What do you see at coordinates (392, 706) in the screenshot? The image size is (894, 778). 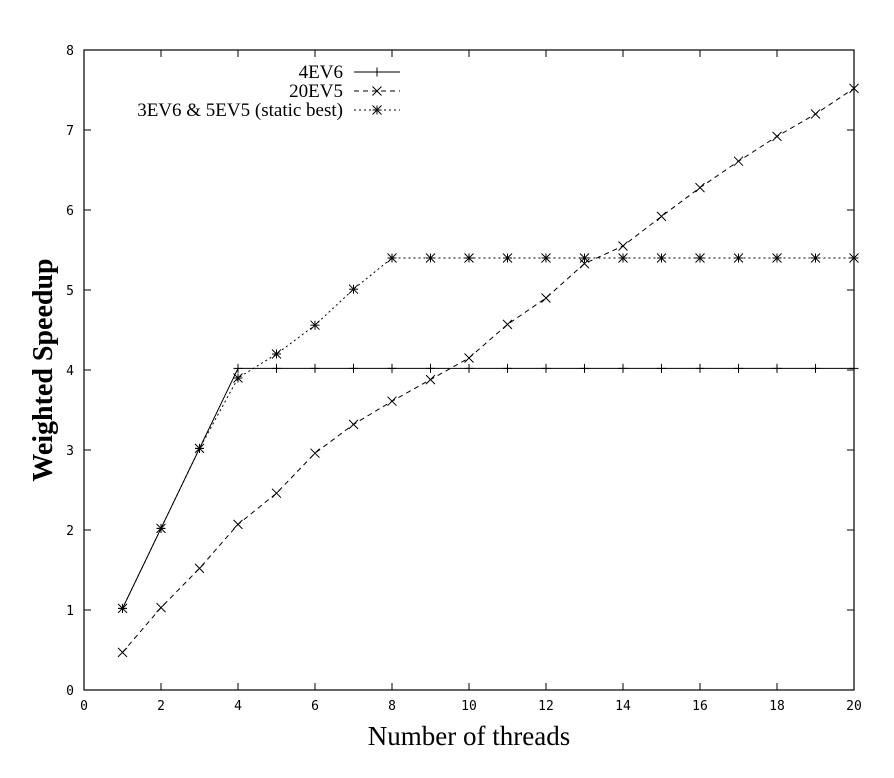 I see `x-tick-label: 8` at bounding box center [392, 706].